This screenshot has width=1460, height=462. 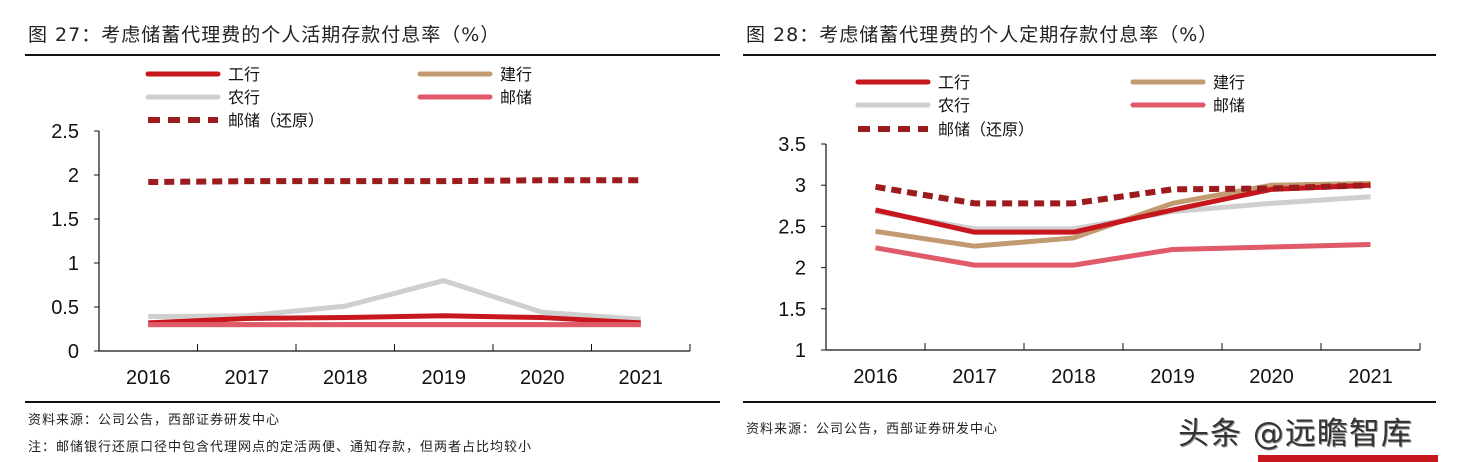 I want to click on watermark: 头条 @远瞻智库, so click(x=1295, y=434).